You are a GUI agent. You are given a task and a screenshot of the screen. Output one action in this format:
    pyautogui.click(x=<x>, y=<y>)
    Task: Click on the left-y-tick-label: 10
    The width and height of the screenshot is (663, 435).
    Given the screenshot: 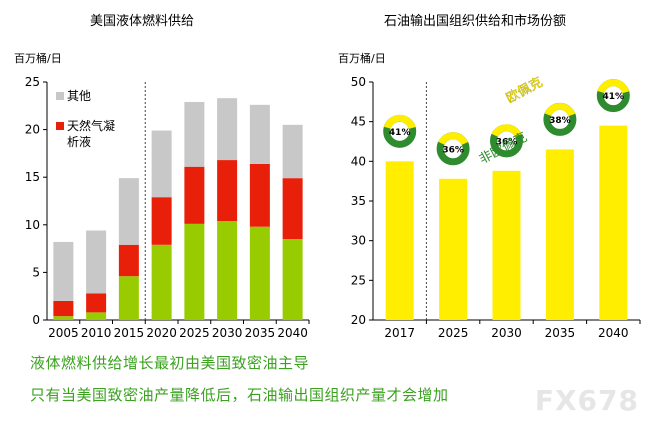 What is the action you would take?
    pyautogui.click(x=32, y=225)
    